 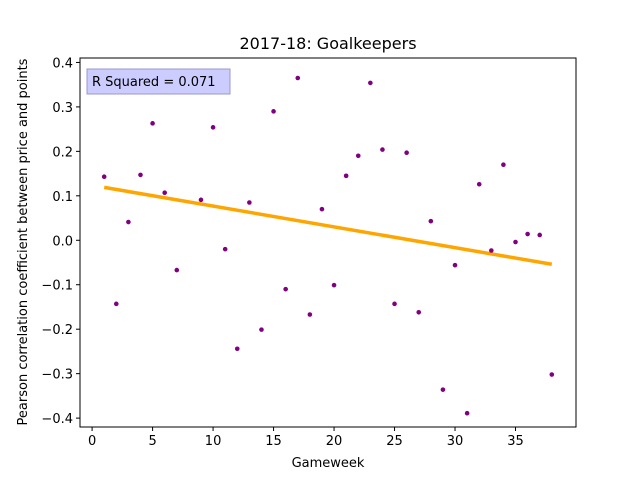 What do you see at coordinates (152, 441) in the screenshot?
I see `x-tick-label: 5` at bounding box center [152, 441].